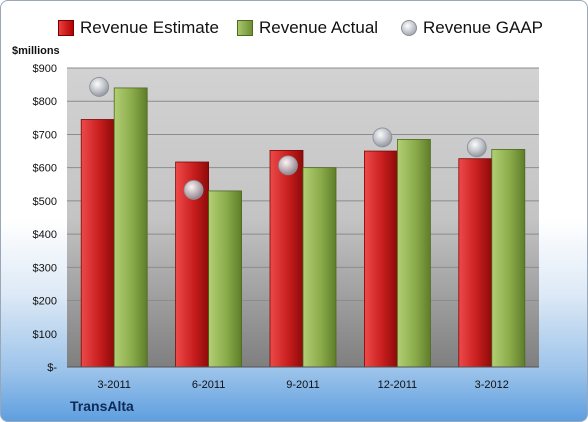  What do you see at coordinates (45, 218) in the screenshot?
I see `y-axis-ticks: $- $100 $200 $300 $400 $500 $600 $700 $800 $900` at bounding box center [45, 218].